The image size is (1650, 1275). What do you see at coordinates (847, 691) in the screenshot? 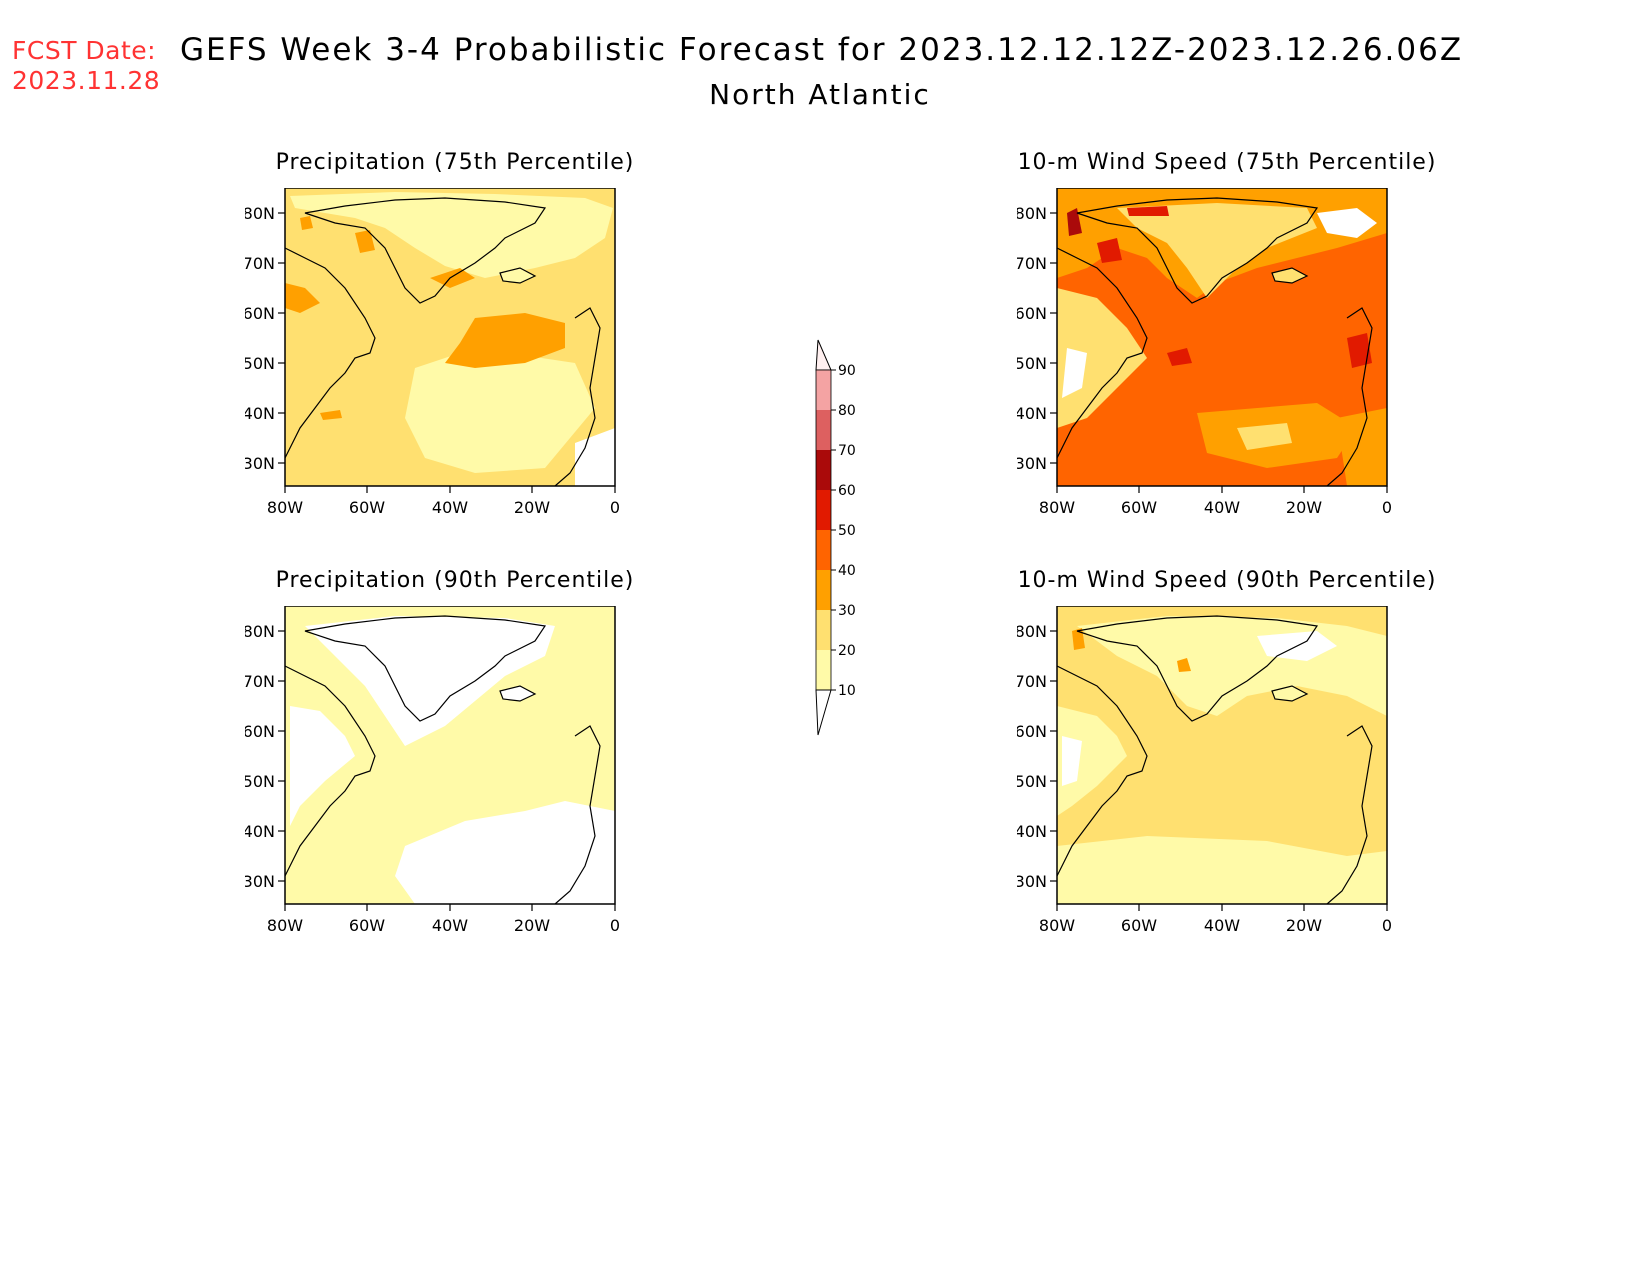
I see `colorbar-label: 10` at bounding box center [847, 691].